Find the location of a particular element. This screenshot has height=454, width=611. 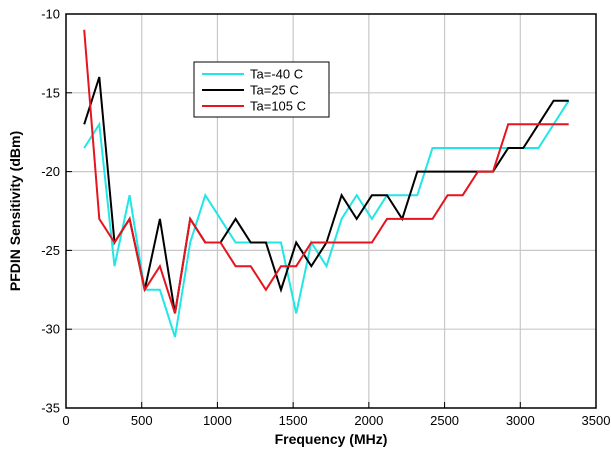

x-tick-label: 2000 is located at coordinates (368, 420).